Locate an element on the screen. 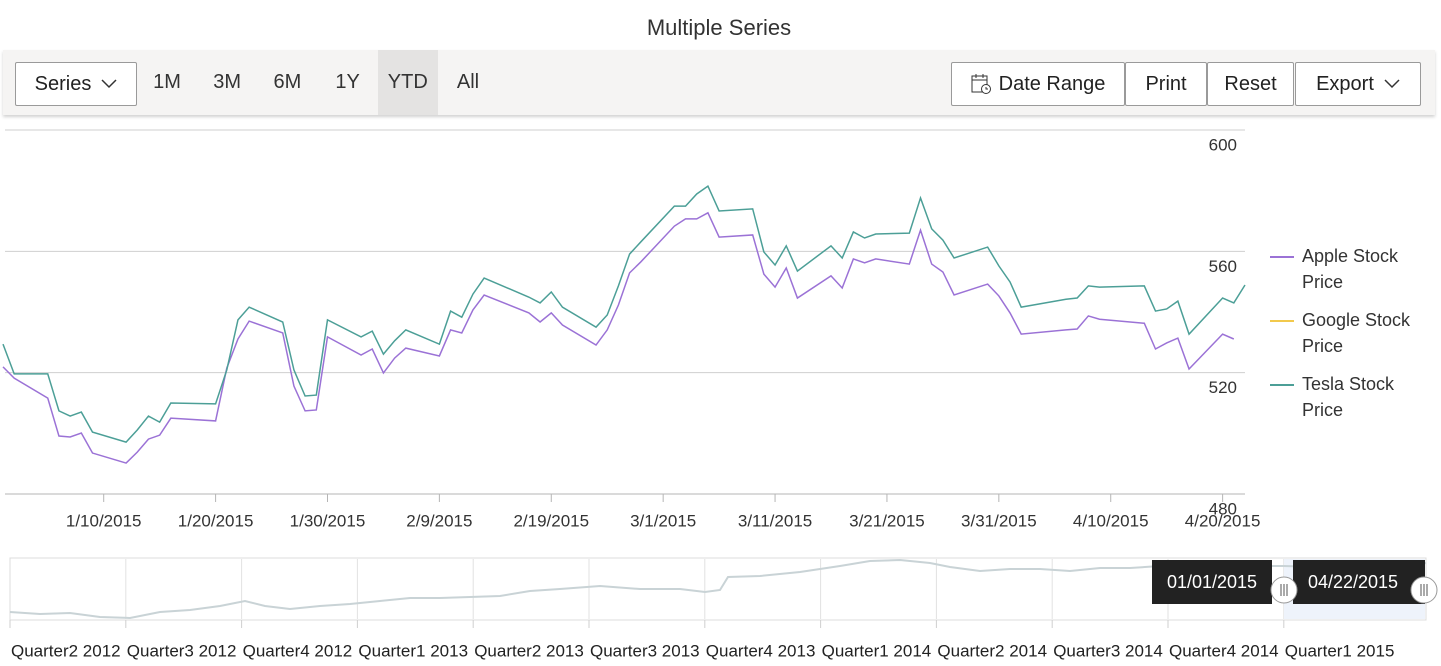  navigator-label: Quarter4 2012 is located at coordinates (298, 650).